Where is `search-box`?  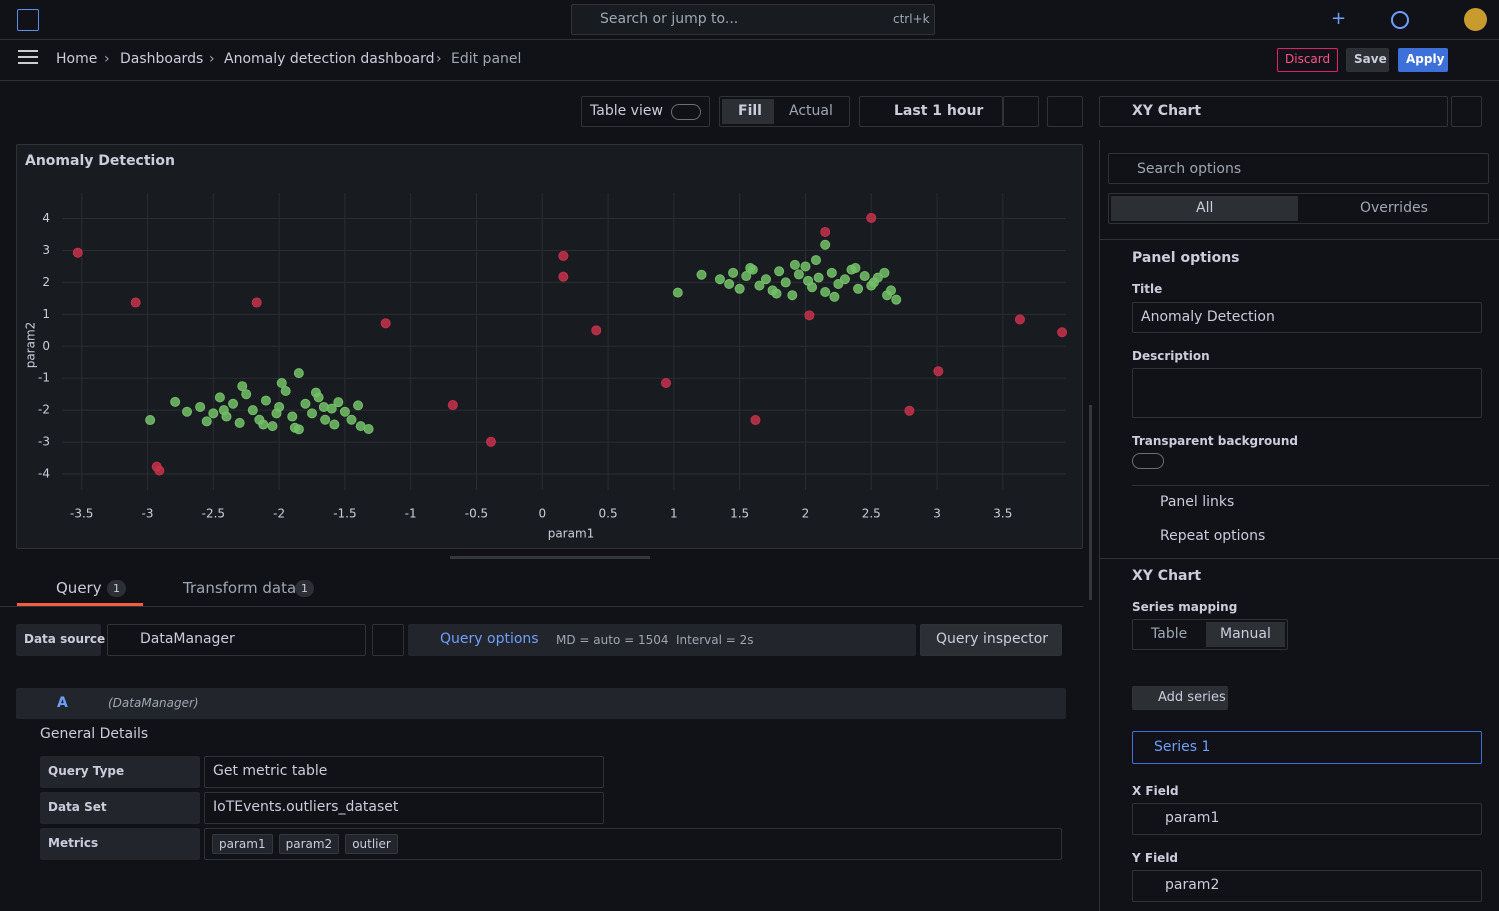
search-box is located at coordinates (753, 19).